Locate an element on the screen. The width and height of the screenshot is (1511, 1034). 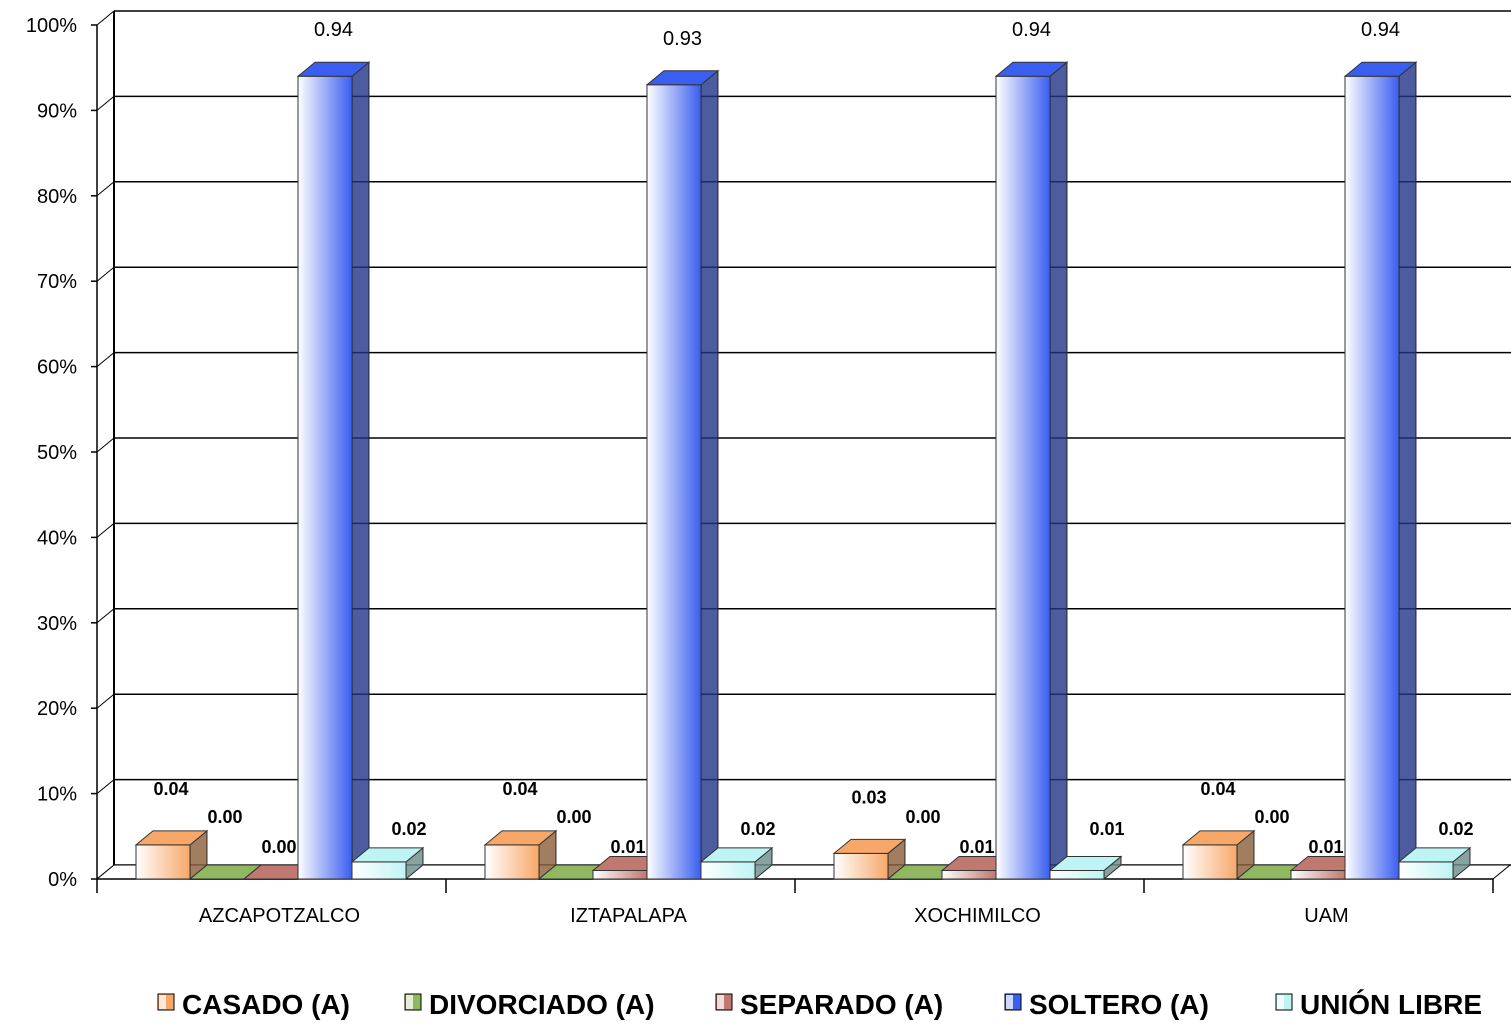
y-tick-label: 20% is located at coordinates (57, 709).